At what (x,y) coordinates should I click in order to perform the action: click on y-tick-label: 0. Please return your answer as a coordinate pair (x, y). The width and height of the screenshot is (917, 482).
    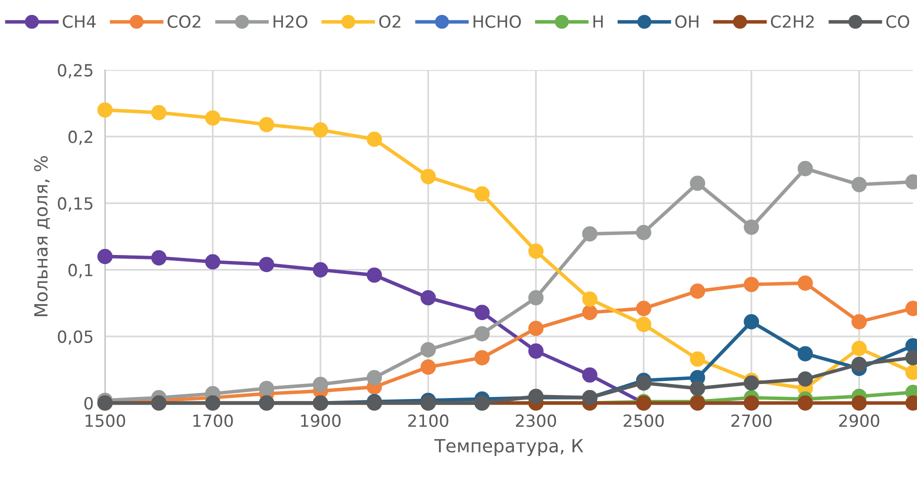
    Looking at the image, I should click on (88, 403).